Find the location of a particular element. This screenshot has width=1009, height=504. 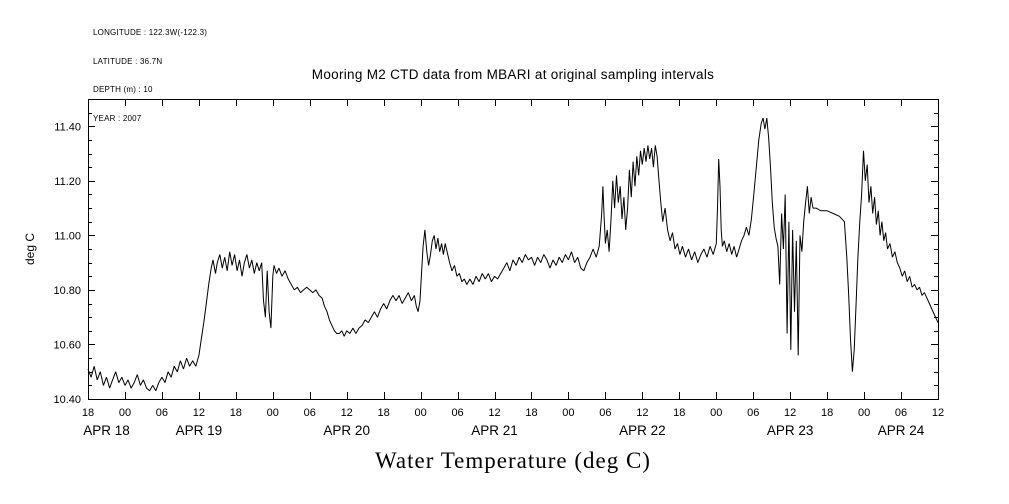

y-tick-label: 11.00 is located at coordinates (67, 236).